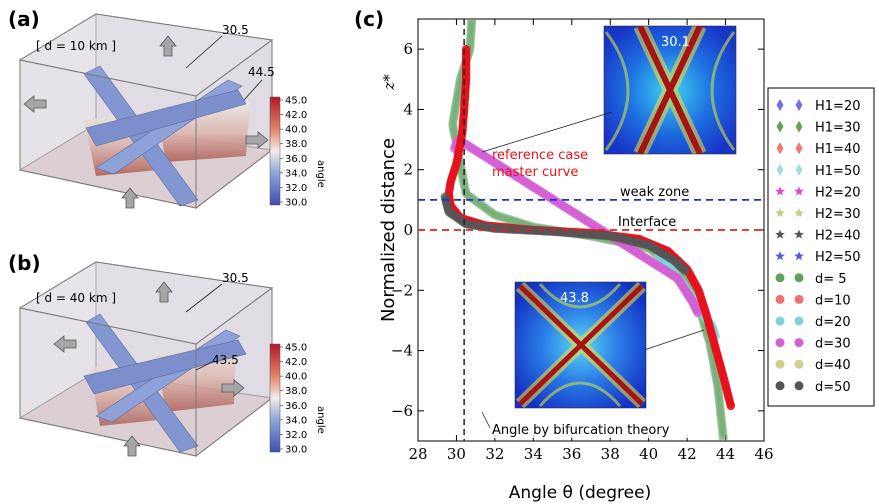 The height and width of the screenshot is (504, 879). I want to click on panel-a: (a) [ d = 10 km ] 30.5 44.5 45.042., so click(167, 108).